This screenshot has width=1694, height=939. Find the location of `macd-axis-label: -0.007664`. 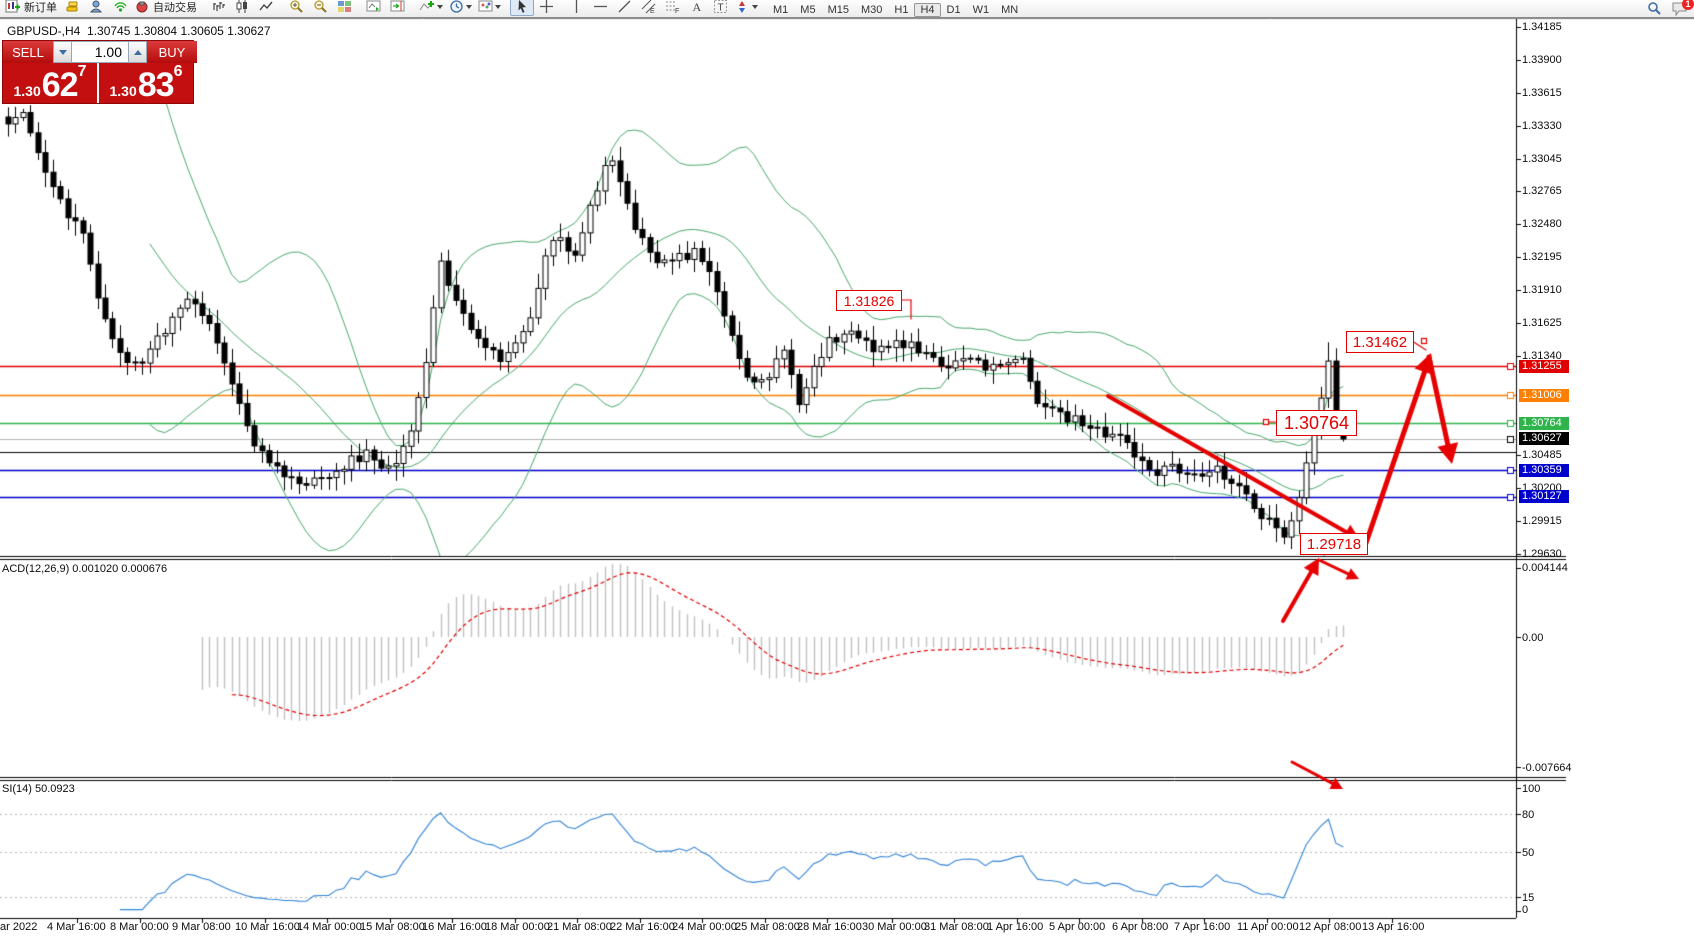

macd-axis-label: -0.007664 is located at coordinates (1547, 768).